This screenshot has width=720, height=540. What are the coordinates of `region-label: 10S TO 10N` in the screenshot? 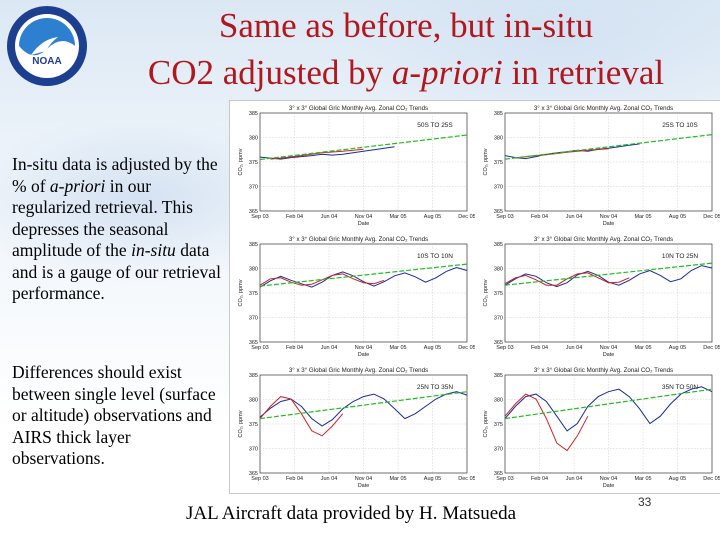 It's located at (435, 256).